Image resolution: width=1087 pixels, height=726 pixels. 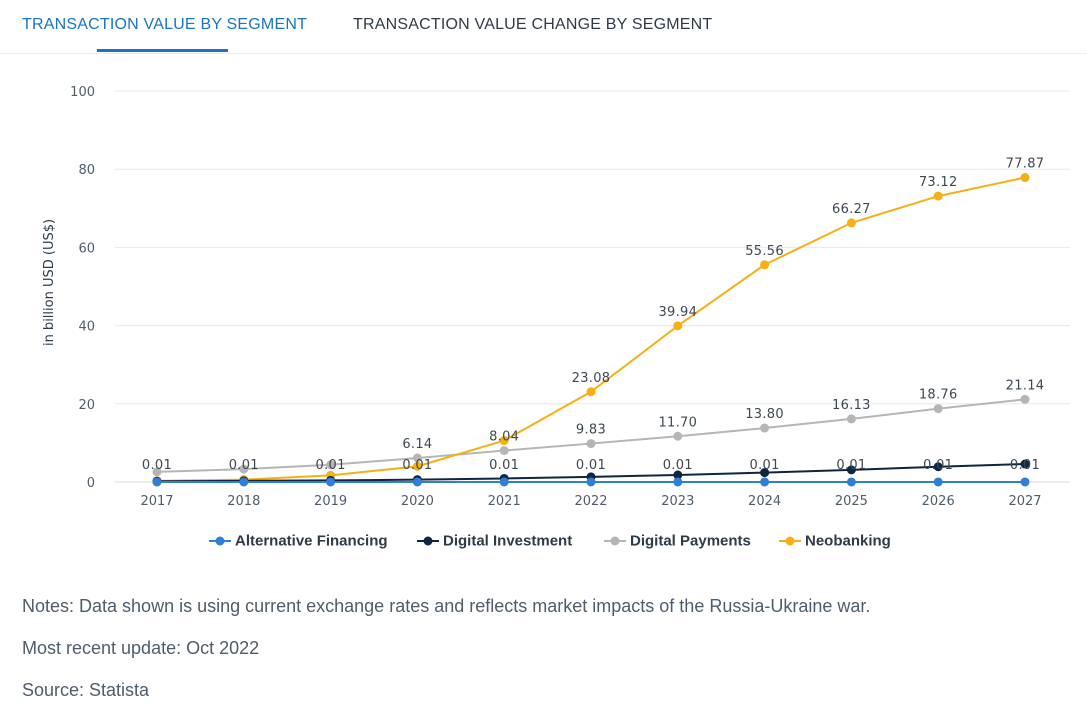 I want to click on x-tick-label: 2025, so click(x=851, y=501).